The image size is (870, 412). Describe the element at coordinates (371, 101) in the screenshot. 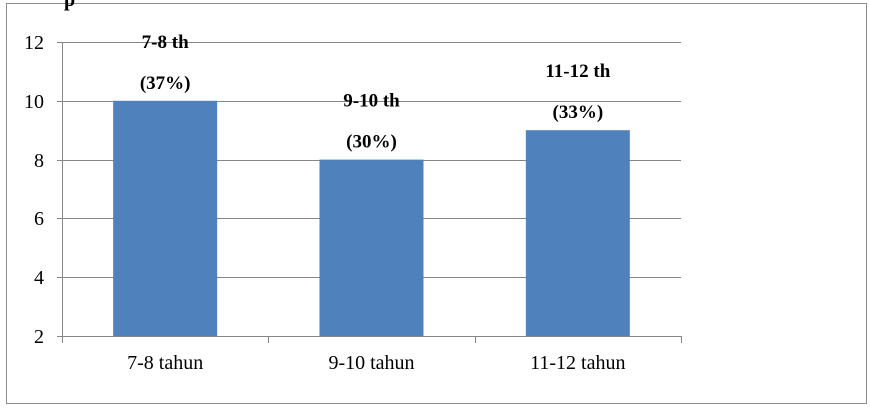

I see `data-label-range: 9-10 th` at that location.